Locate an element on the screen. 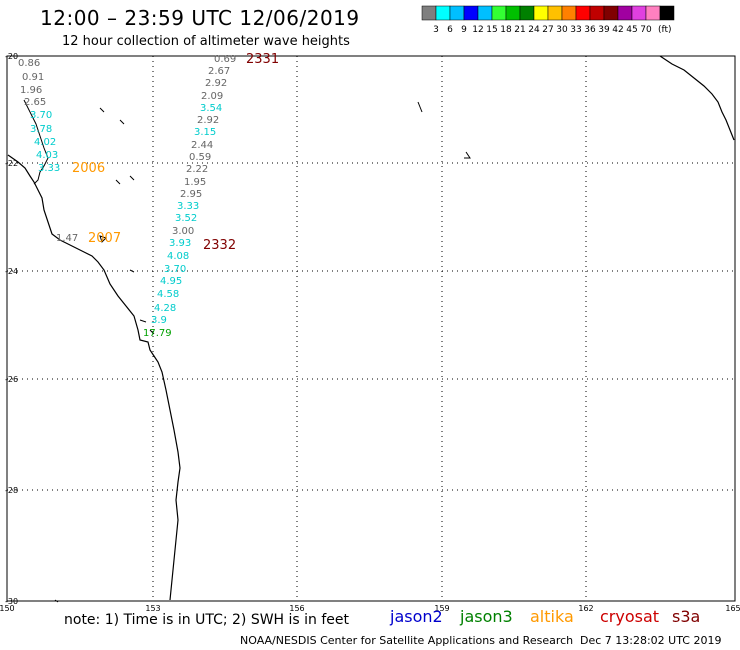  color-scale-label: 36 is located at coordinates (590, 30).